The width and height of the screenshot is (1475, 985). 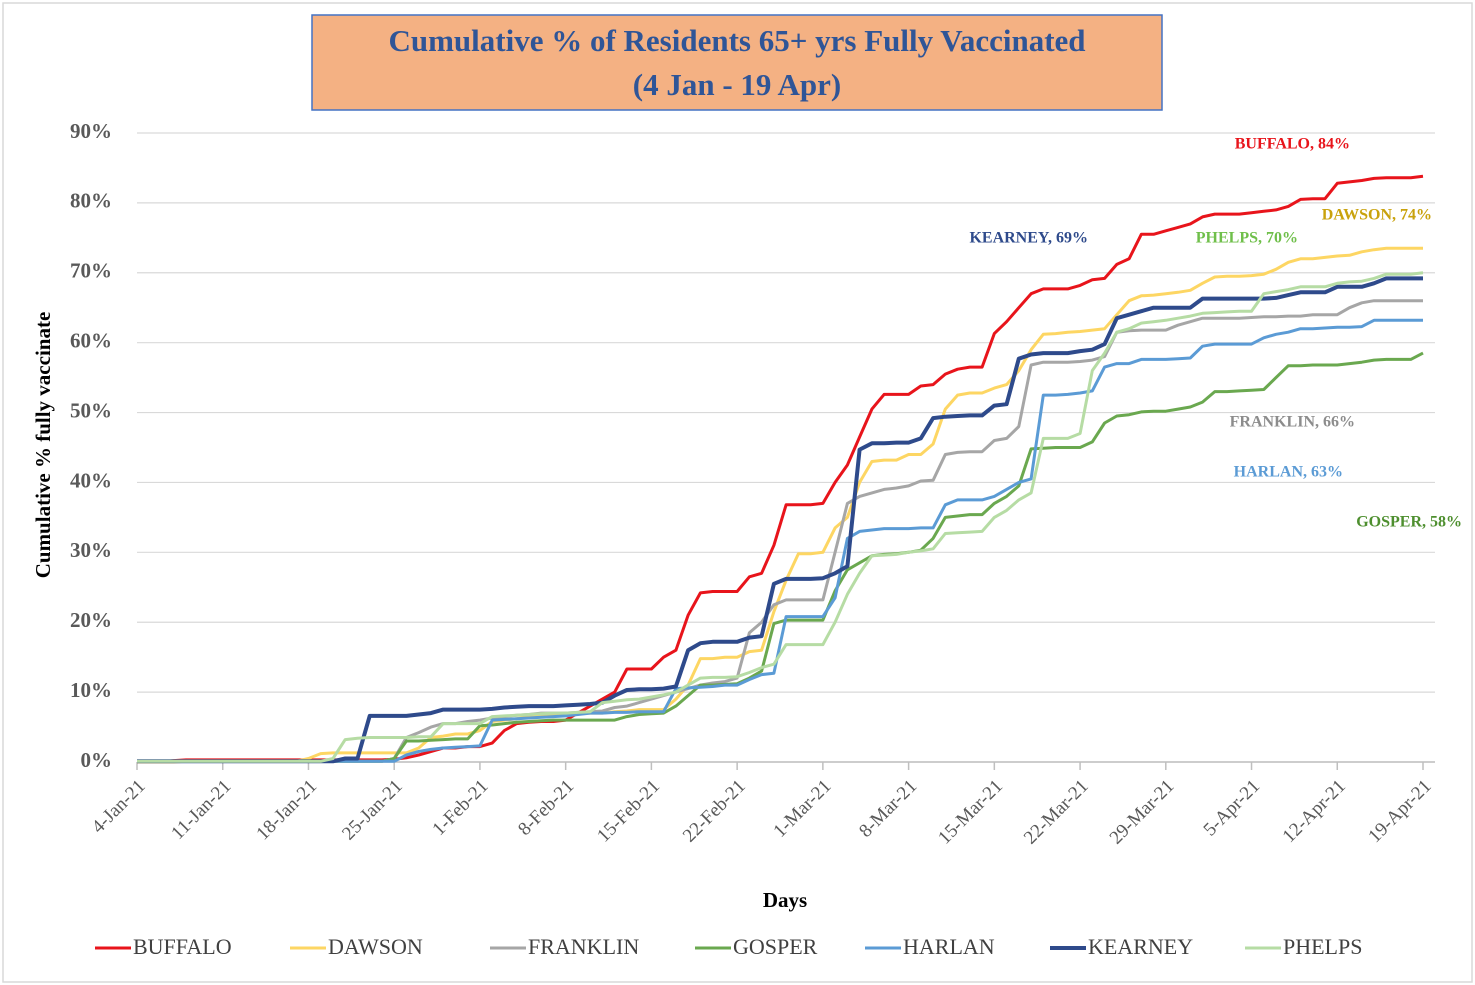 What do you see at coordinates (1288, 472) in the screenshot?
I see `annotation: HARLAN, 63%` at bounding box center [1288, 472].